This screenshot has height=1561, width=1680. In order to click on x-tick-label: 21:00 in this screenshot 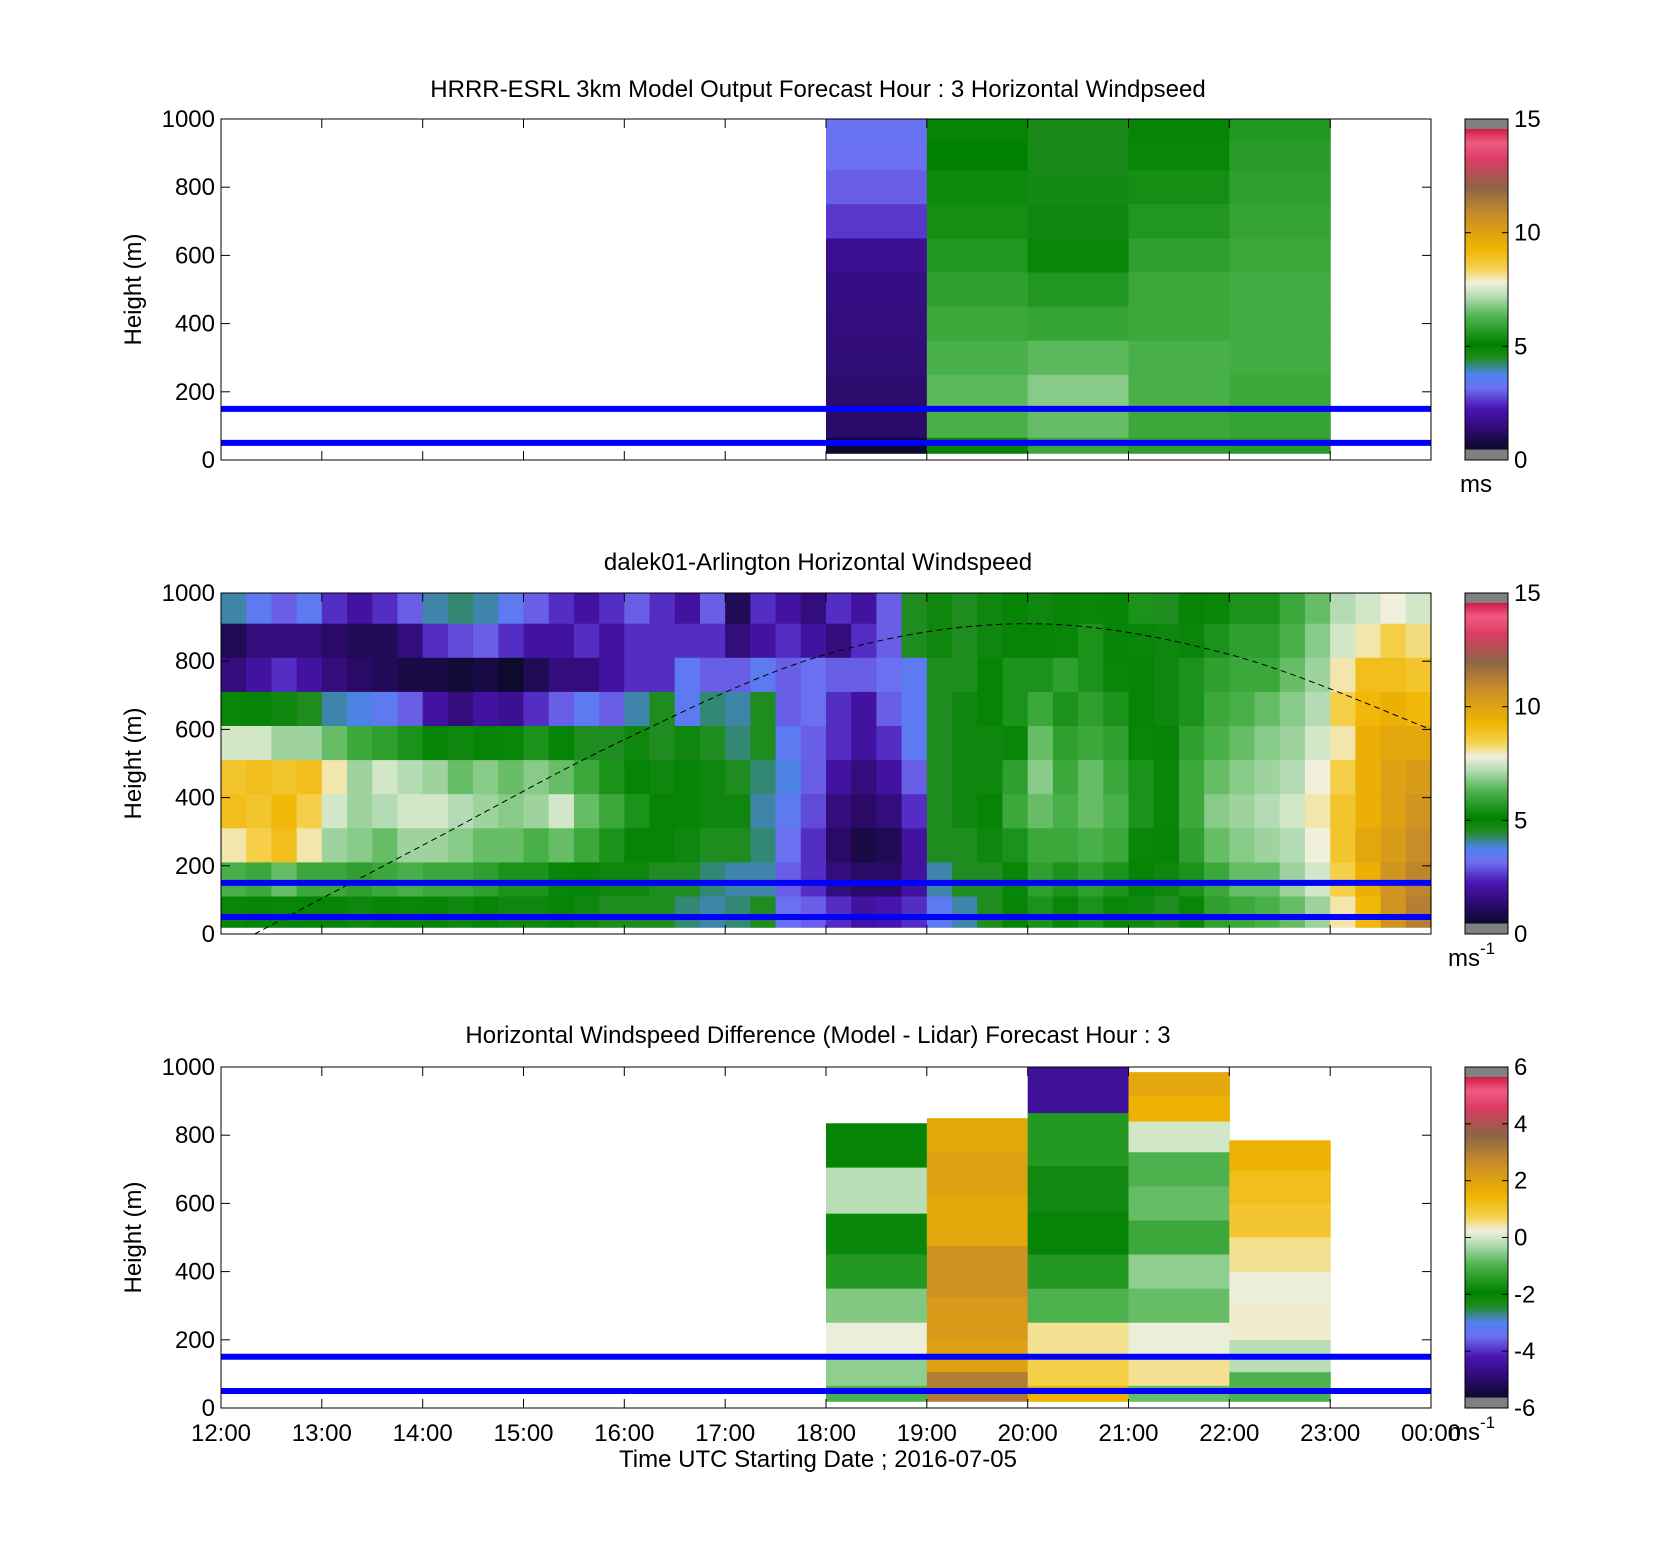, I will do `click(1128, 1433)`.